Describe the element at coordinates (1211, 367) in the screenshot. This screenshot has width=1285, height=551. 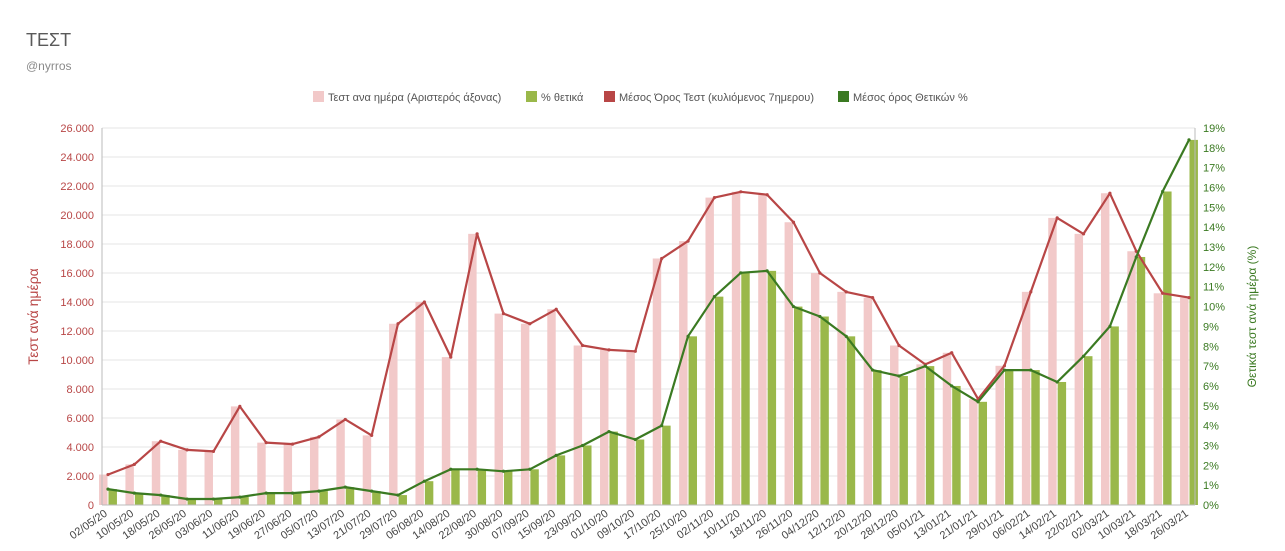
I see `y2-tick-label: 7%` at that location.